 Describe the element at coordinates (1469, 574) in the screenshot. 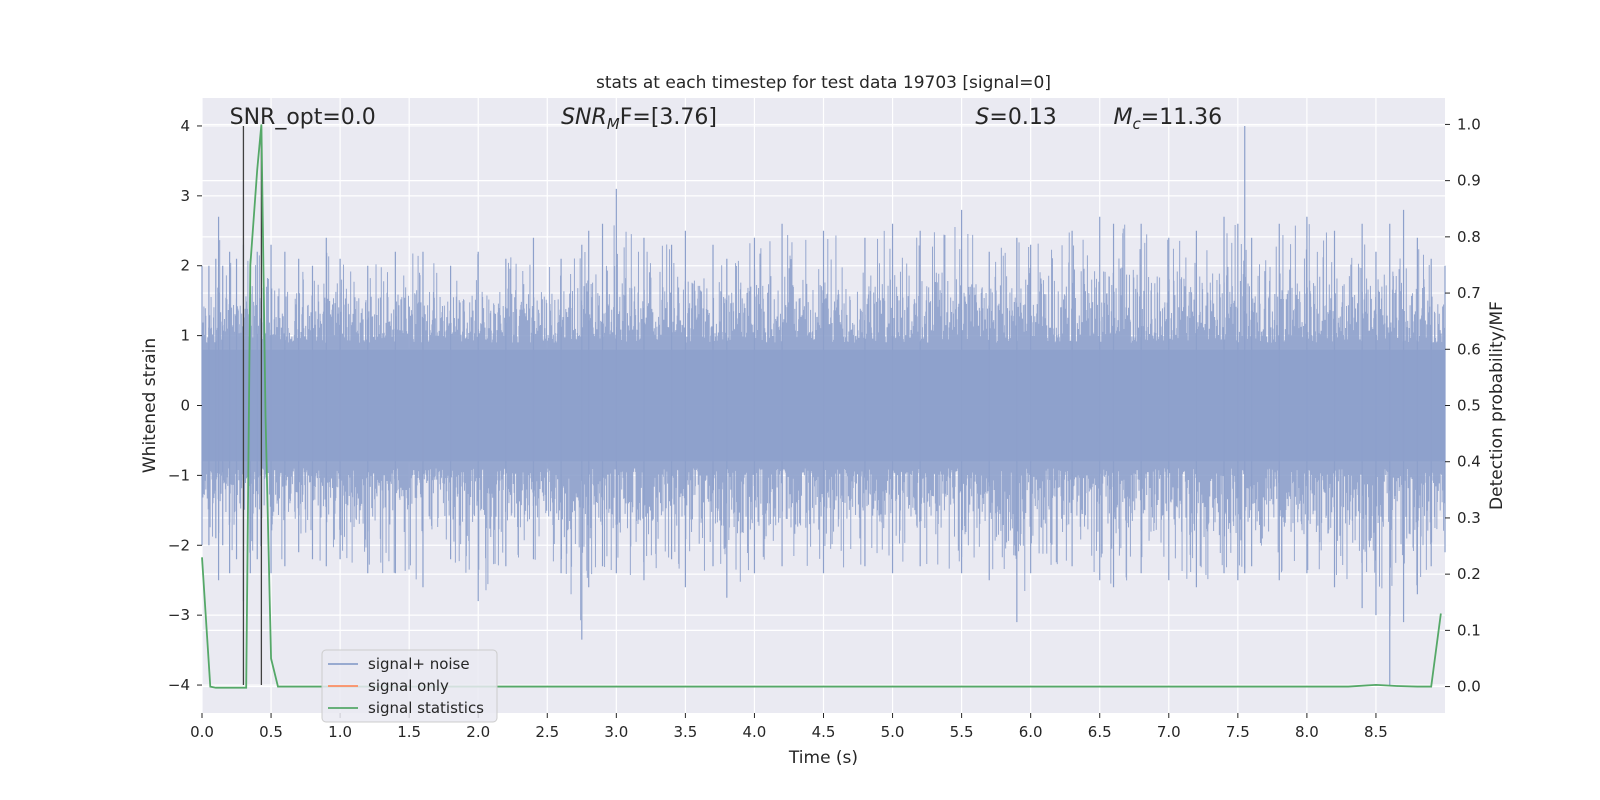

I see `y2-tick-label: 0.2` at that location.